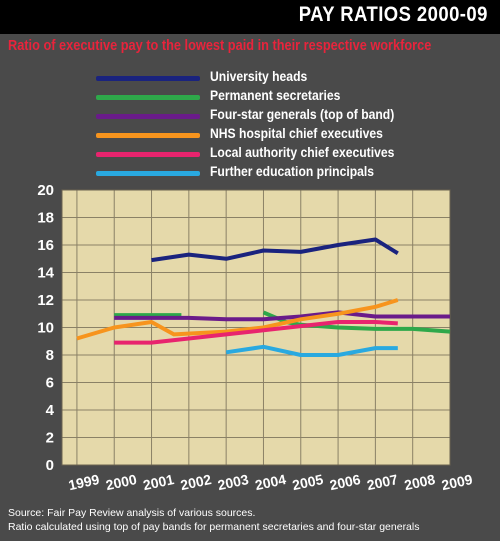  What do you see at coordinates (45, 300) in the screenshot?
I see `y-tick-label-12: 12` at bounding box center [45, 300].